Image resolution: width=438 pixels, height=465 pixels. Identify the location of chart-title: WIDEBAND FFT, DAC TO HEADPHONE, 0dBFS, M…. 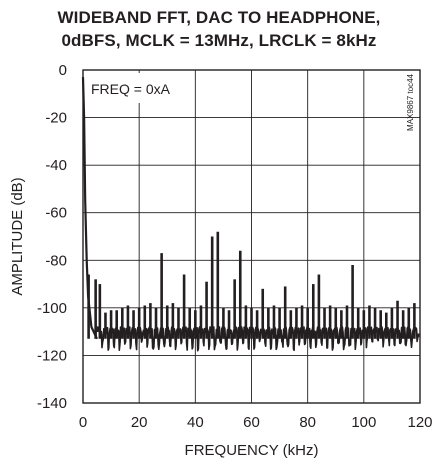
(219, 29).